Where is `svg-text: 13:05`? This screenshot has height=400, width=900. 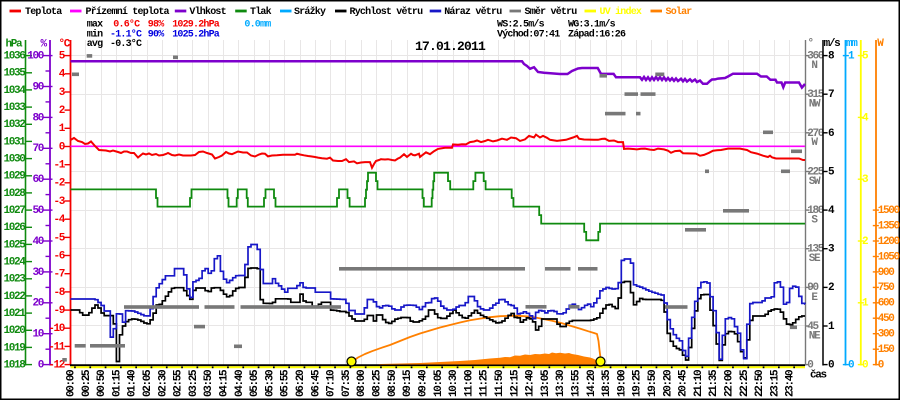 svg-text: 13:05 is located at coordinates (546, 383).